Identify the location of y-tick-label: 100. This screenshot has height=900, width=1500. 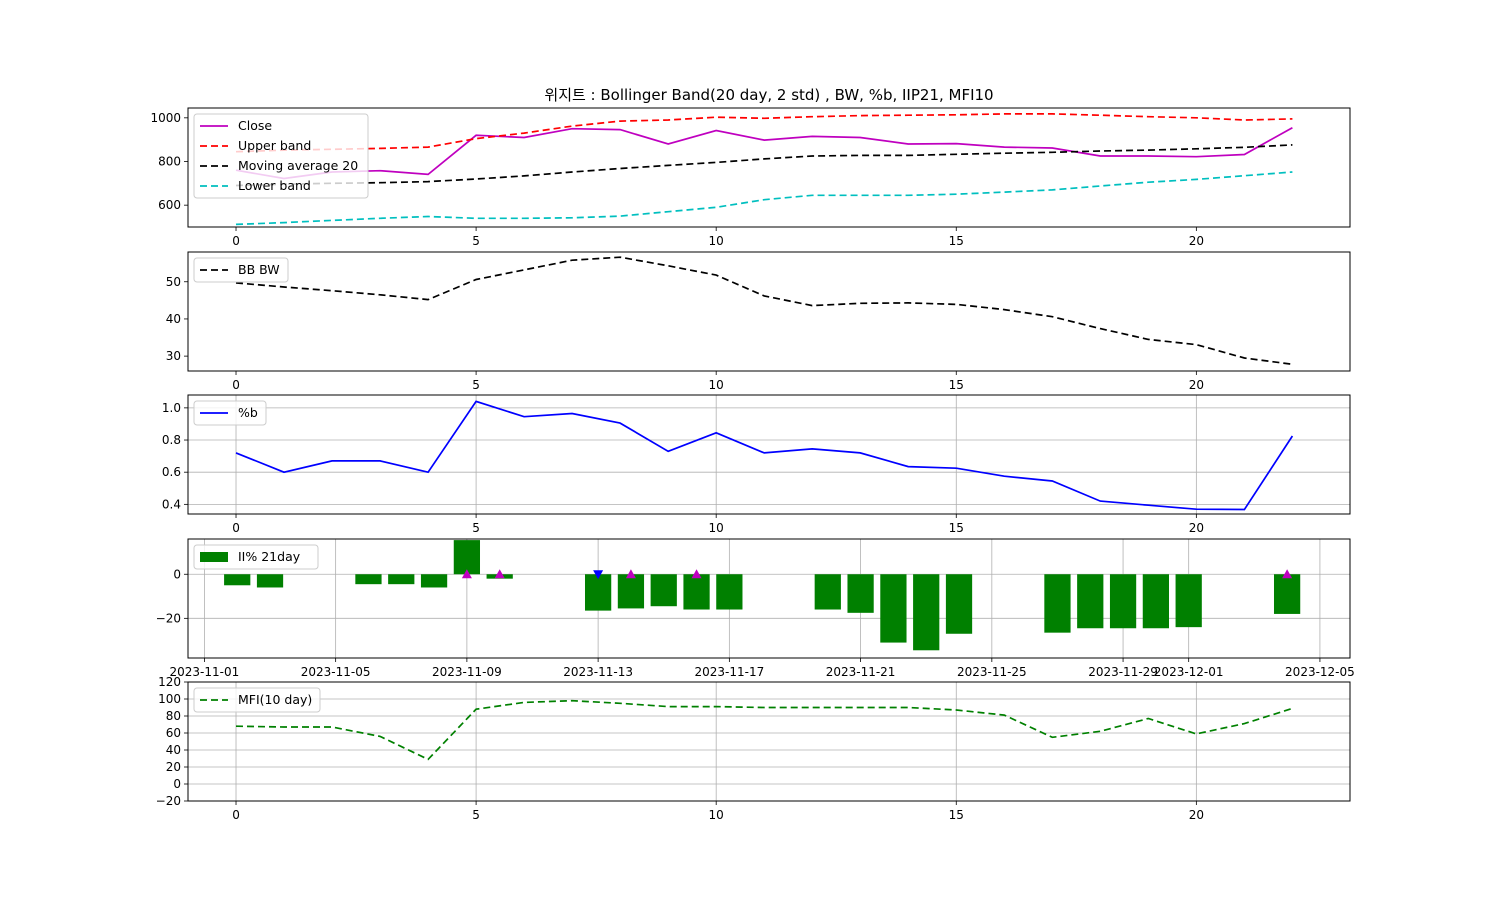
(169, 699).